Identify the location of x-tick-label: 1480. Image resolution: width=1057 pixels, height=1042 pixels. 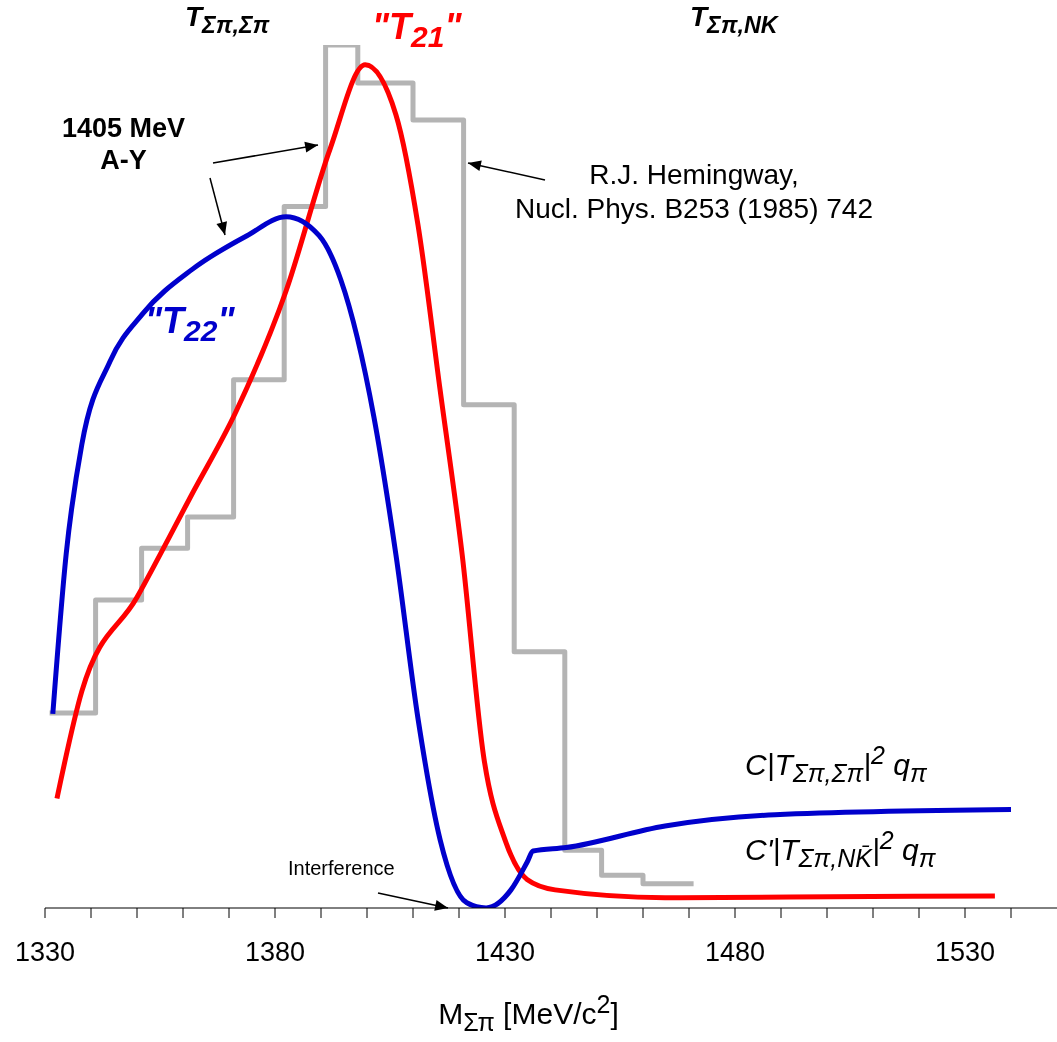
(735, 952).